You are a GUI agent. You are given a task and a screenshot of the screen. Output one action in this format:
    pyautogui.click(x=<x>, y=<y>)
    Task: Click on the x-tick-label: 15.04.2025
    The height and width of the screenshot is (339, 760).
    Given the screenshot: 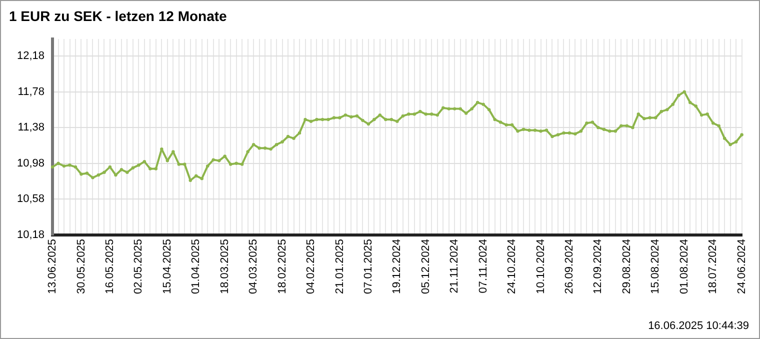 What is the action you would take?
    pyautogui.click(x=167, y=266)
    